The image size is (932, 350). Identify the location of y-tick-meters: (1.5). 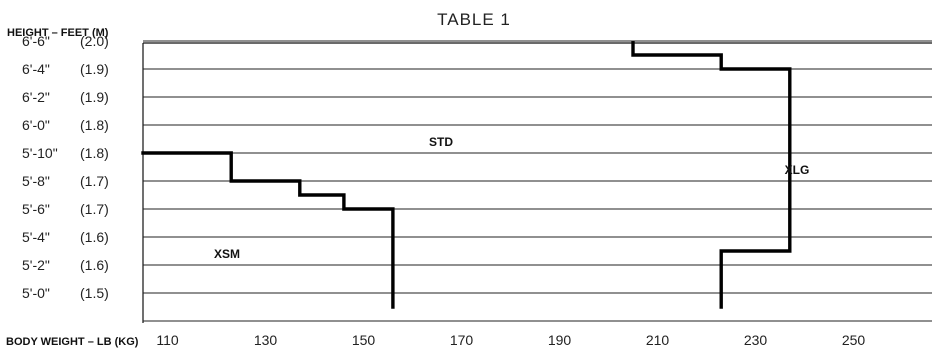
(94, 293).